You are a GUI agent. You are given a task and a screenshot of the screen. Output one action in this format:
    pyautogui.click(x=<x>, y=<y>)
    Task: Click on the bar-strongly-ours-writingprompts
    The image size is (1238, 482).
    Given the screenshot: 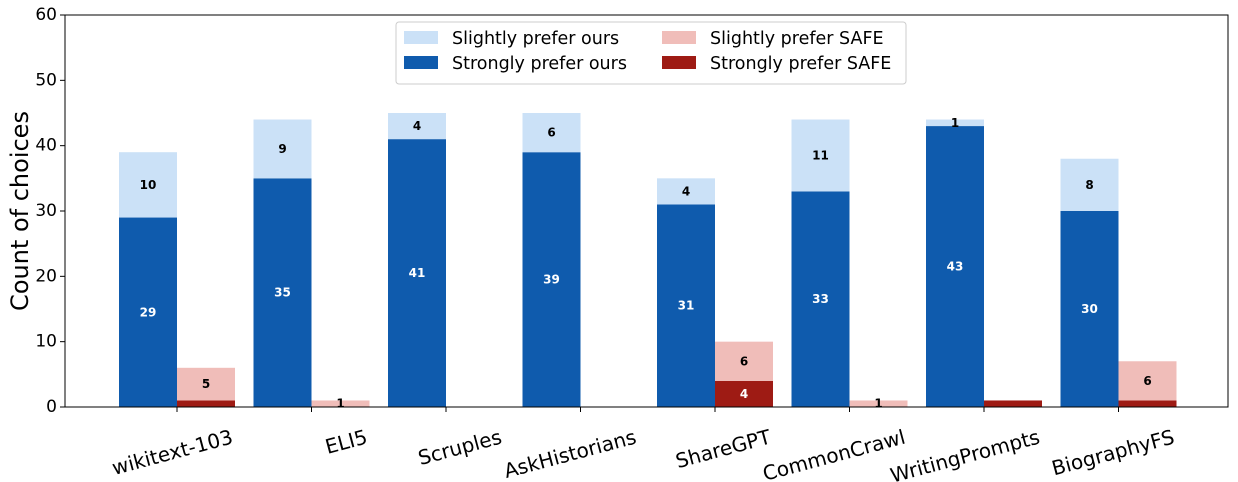 What is the action you would take?
    pyautogui.click(x=955, y=267)
    